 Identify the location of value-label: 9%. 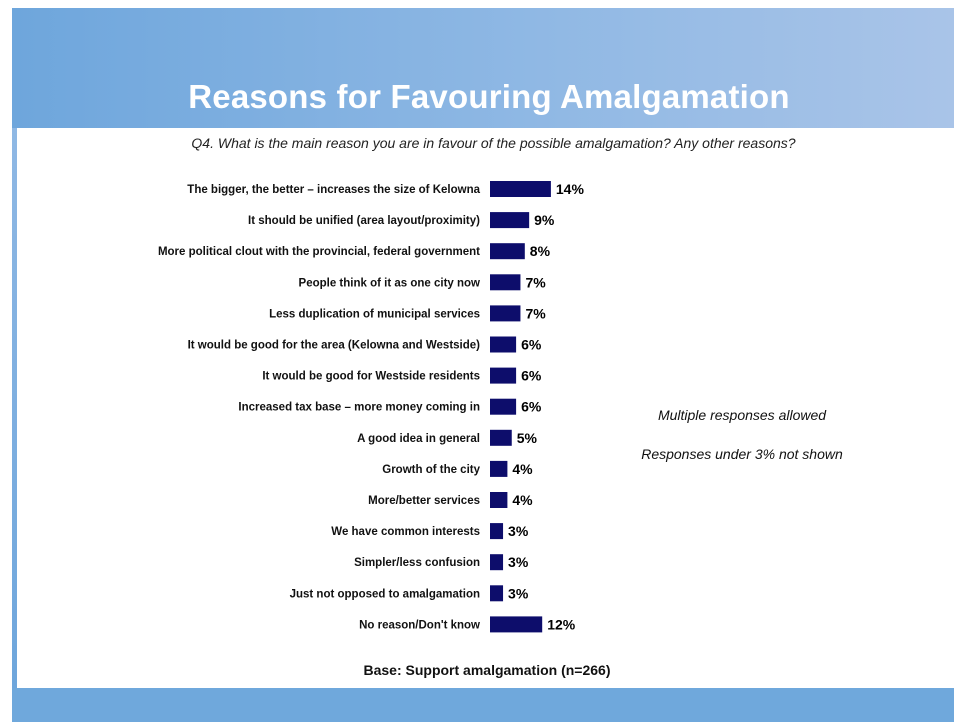
(544, 220).